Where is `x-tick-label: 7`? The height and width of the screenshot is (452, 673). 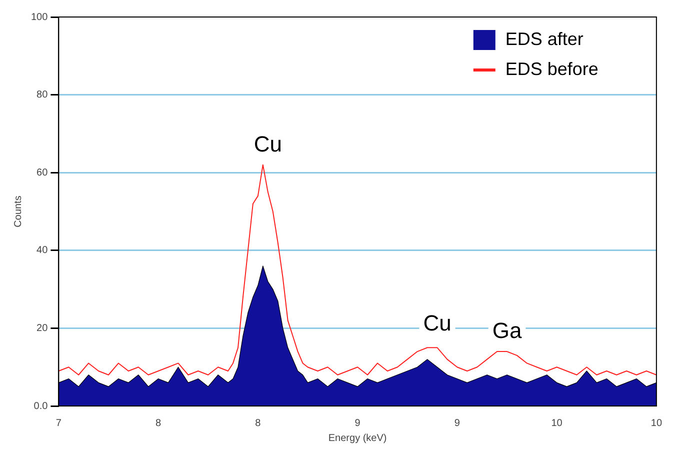
x-tick-label: 7 is located at coordinates (59, 423).